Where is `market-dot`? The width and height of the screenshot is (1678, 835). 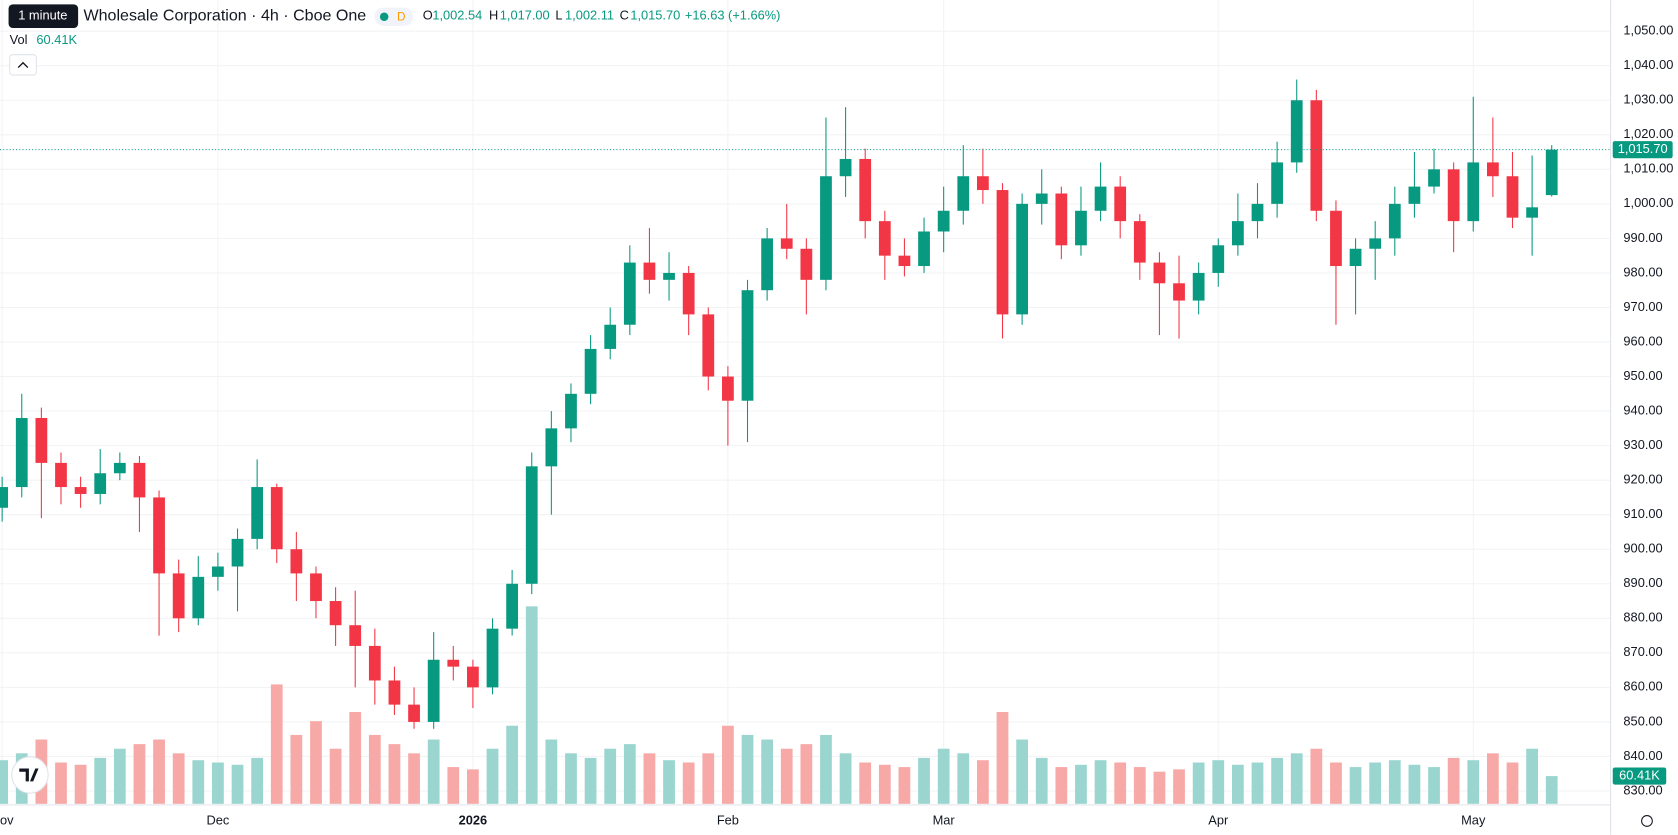 market-dot is located at coordinates (384, 17).